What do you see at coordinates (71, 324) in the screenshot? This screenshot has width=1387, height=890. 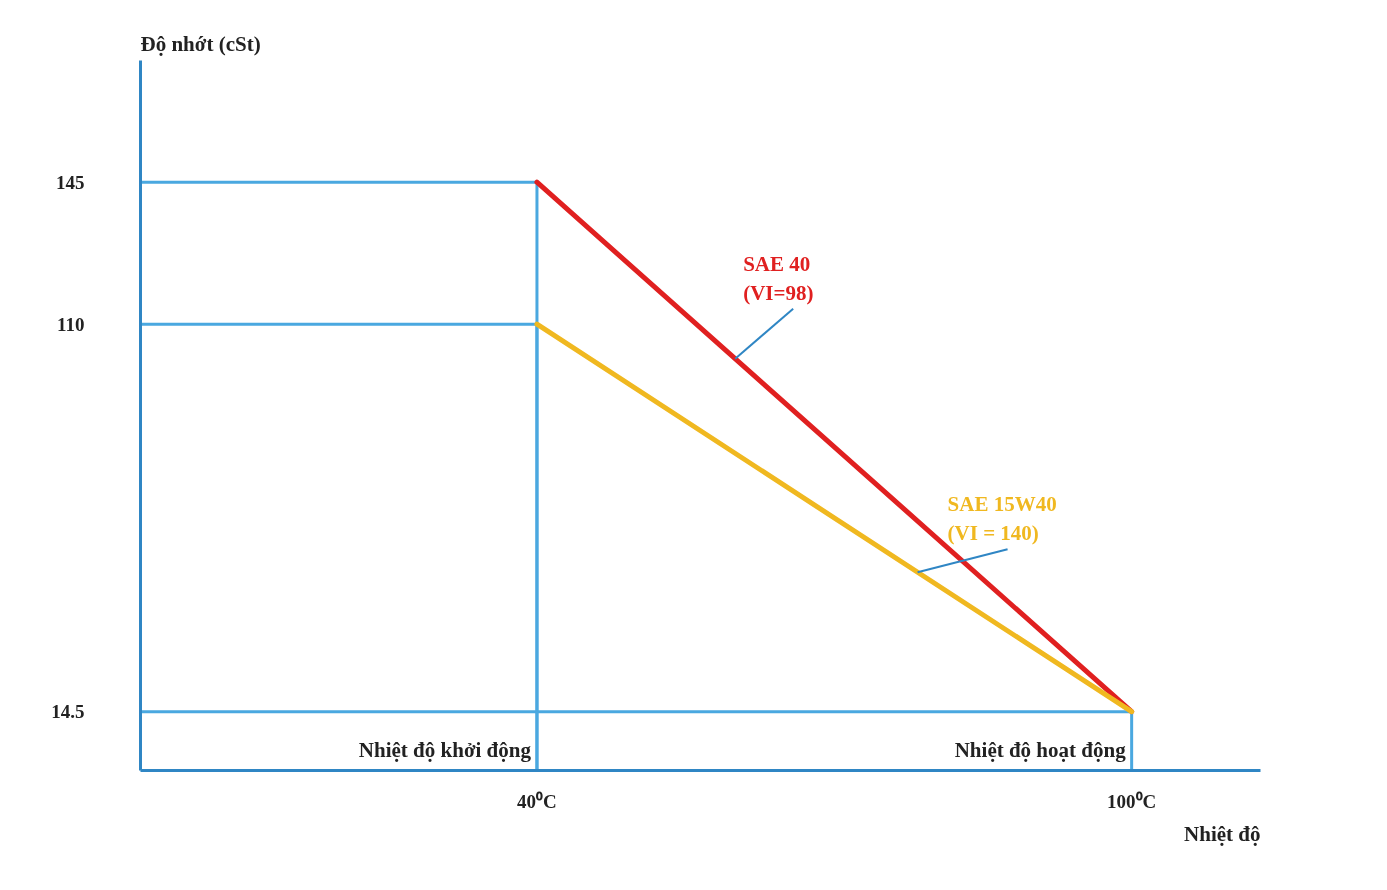 I see `y-tick-label: 110` at bounding box center [71, 324].